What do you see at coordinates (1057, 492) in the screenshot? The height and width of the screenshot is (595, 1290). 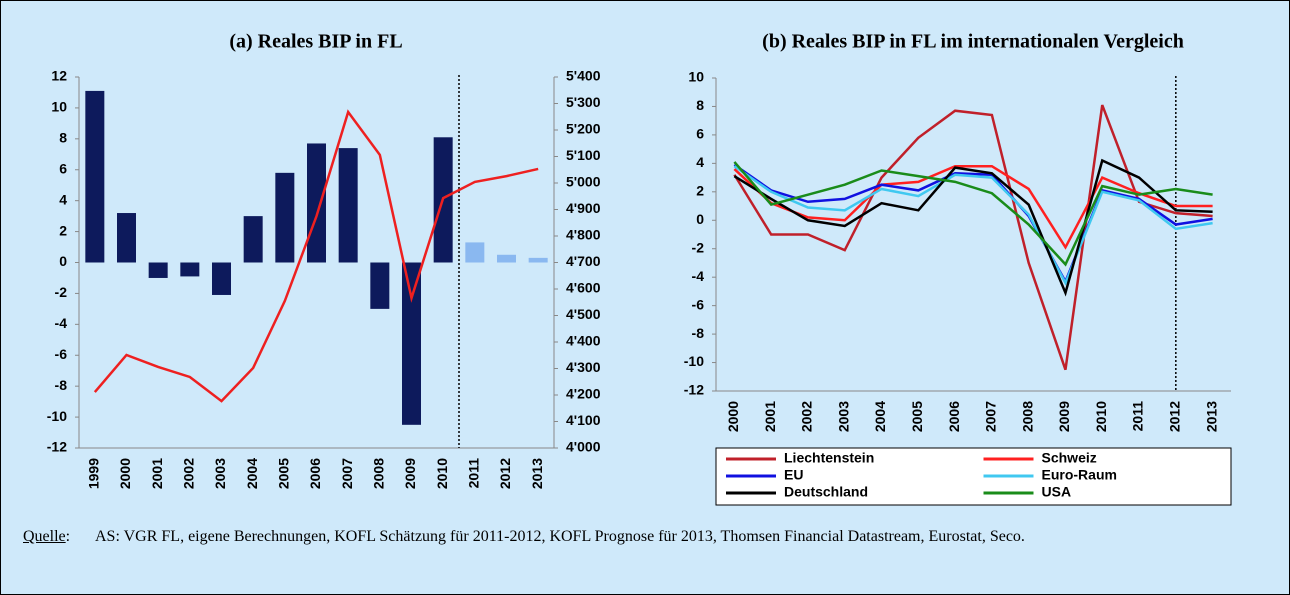 I see `legend-label: USA` at bounding box center [1057, 492].